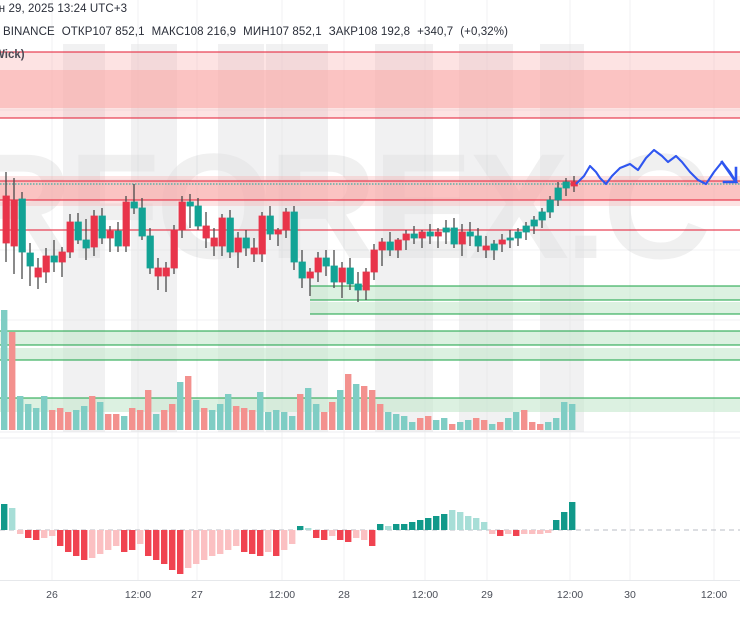 The height and width of the screenshot is (621, 740). What do you see at coordinates (370, 600) in the screenshot?
I see `x-axis: 26 12:00 27 12:00 28 12:00 29 12:00 30 12:00` at bounding box center [370, 600].